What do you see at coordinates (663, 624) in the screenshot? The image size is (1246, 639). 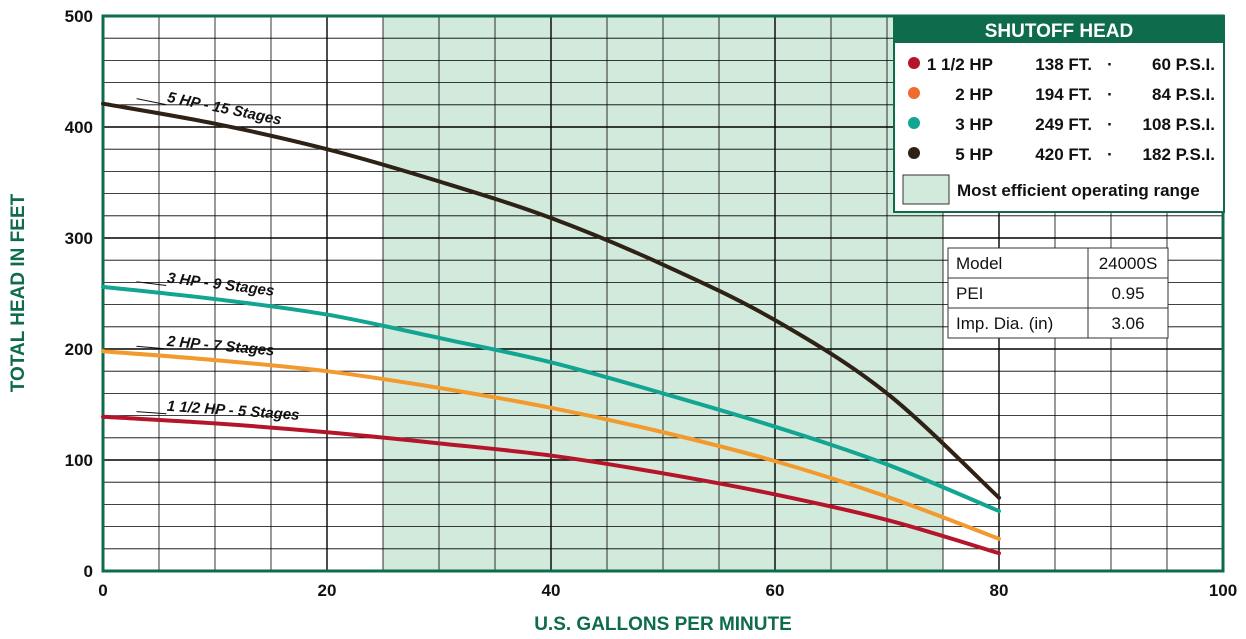 I see `x-axis-title: U.S. GALLONS PER MINUTE` at bounding box center [663, 624].